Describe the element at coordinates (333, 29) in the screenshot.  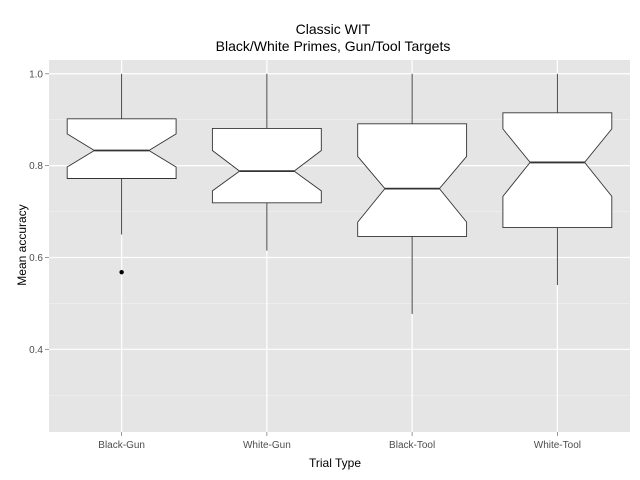
I see `chart-title: Classic WIT` at that location.